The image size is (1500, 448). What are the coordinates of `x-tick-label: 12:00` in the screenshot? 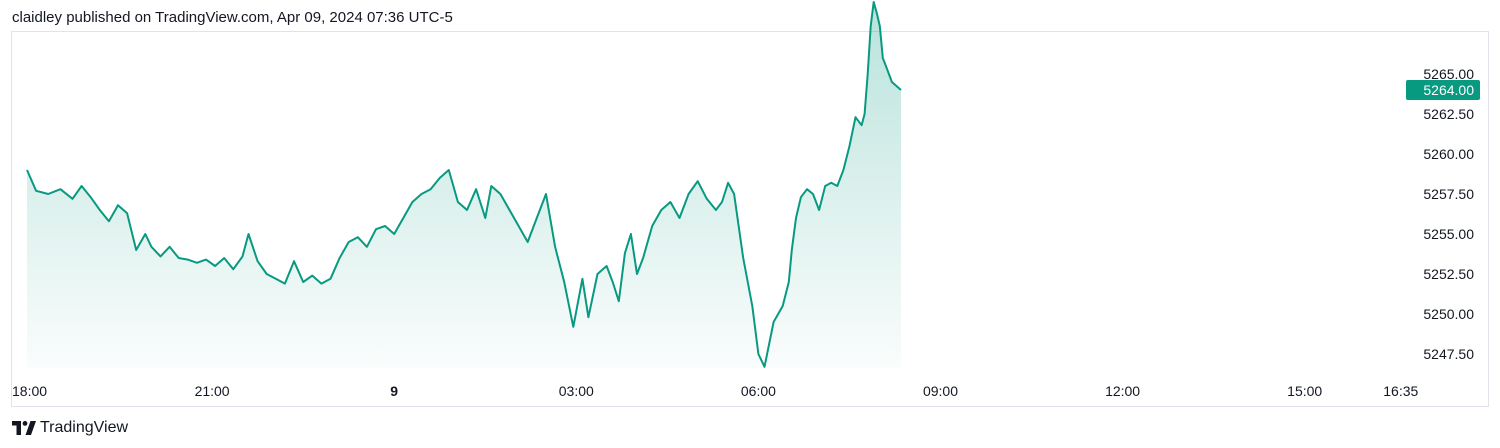 It's located at (1122, 391).